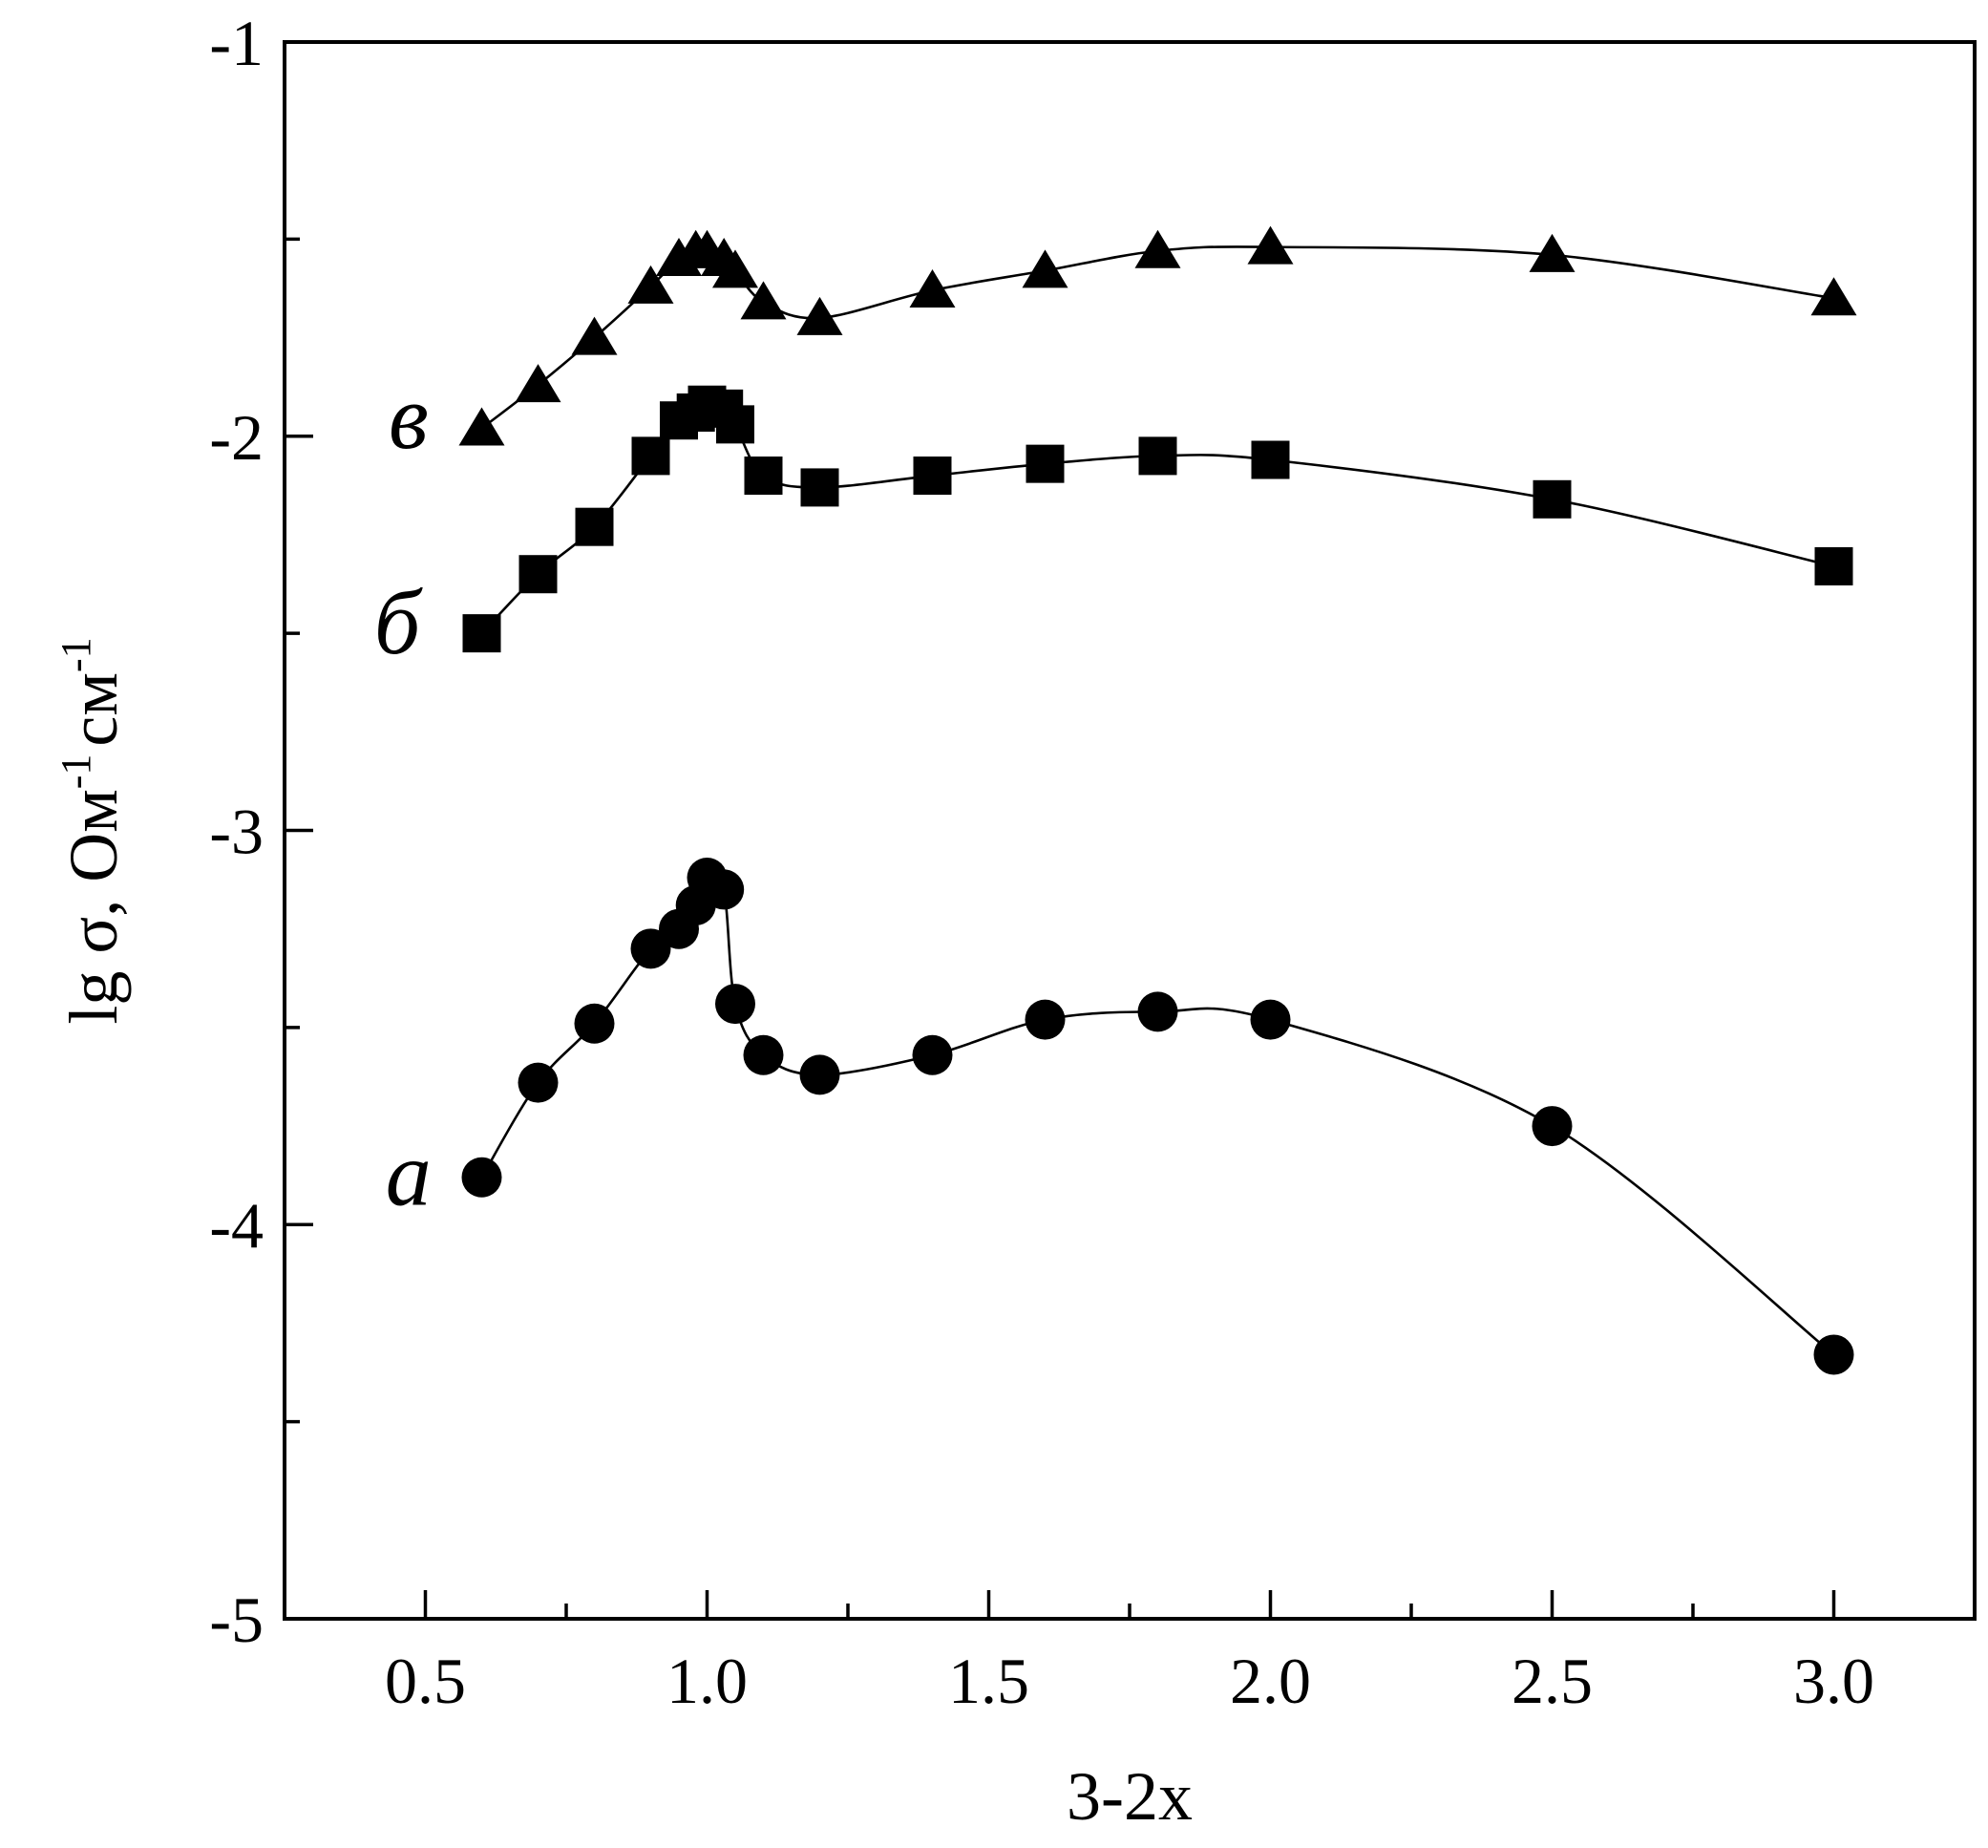 This screenshot has height=1848, width=1988. I want to click on y-tick-label: -1, so click(237, 43).